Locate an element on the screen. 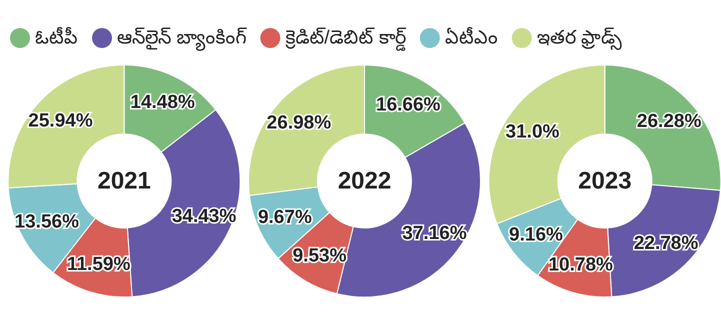  legend-label: ఓటీపీ is located at coordinates (56, 37).